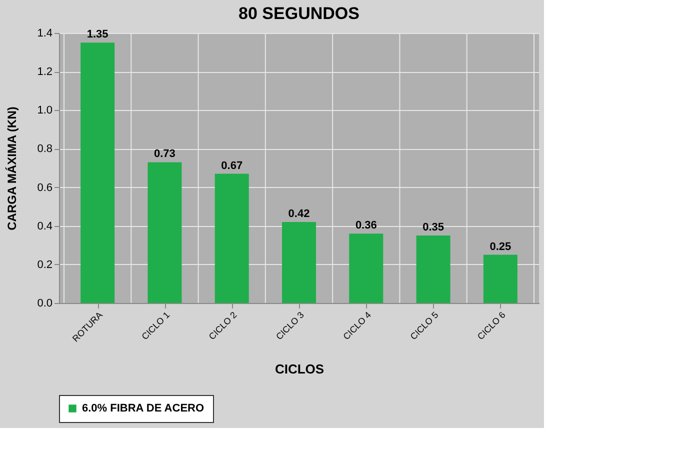 This screenshot has width=676, height=460. I want to click on y-tick-label: 1.2, so click(44, 72).